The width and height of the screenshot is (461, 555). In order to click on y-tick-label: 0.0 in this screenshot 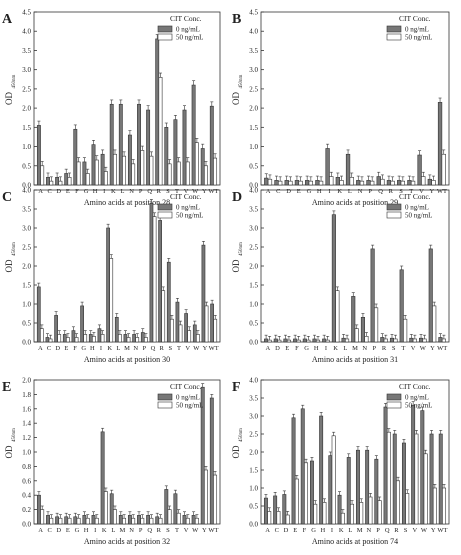, I will do `click(26, 186)`.